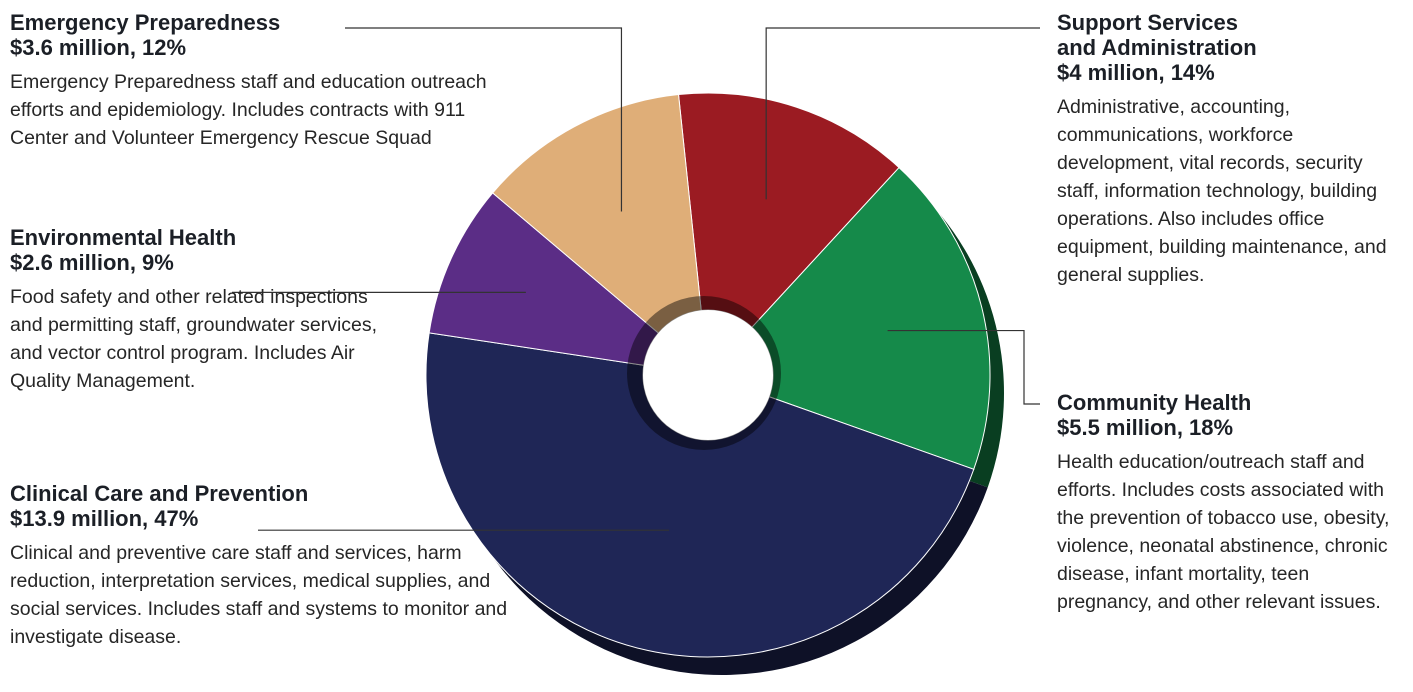 This screenshot has width=1413, height=692. I want to click on slice-amount-environmental-health: $2.6 million, 9%, so click(92, 262).